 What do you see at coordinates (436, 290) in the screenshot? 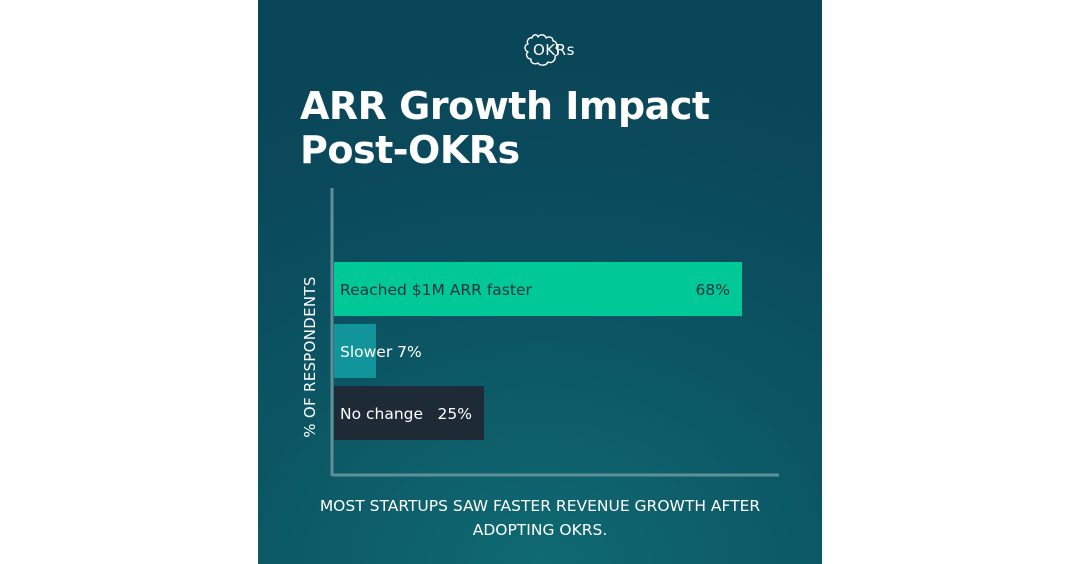
I see `bar-category-label: Reached $1M ARR faster` at bounding box center [436, 290].